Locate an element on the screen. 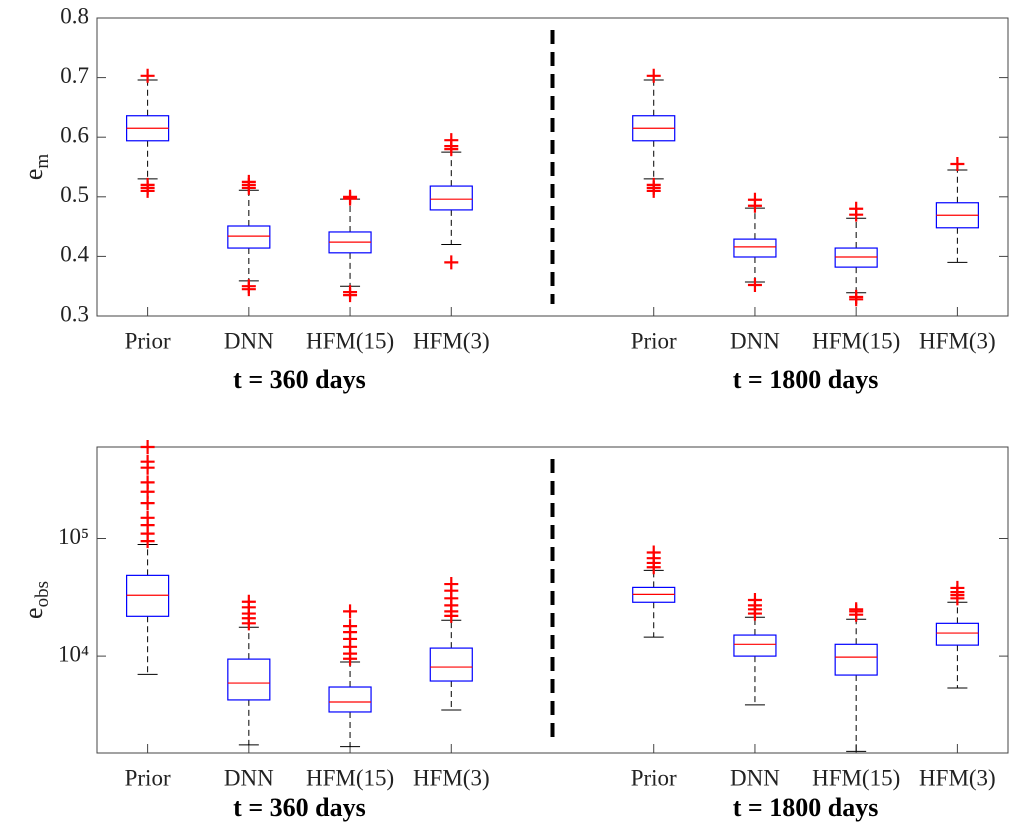 The height and width of the screenshot is (826, 1009). y-tick-label: 10⁴ is located at coordinates (73, 653).